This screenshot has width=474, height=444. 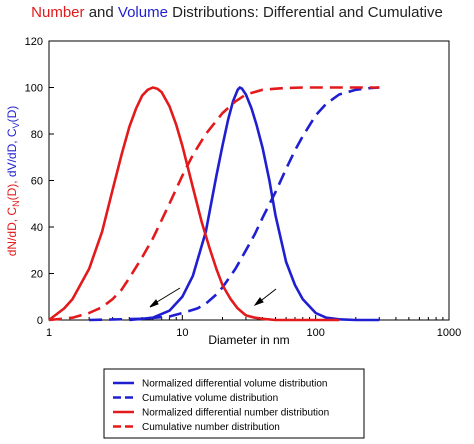 What do you see at coordinates (12, 114) in the screenshot?
I see `ylabel-part-5: (D)` at bounding box center [12, 114].